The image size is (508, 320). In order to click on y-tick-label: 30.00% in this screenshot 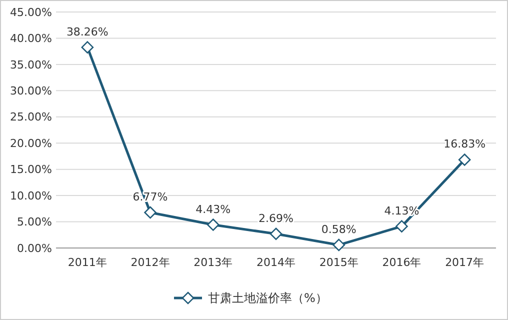, I will do `click(31, 91)`.